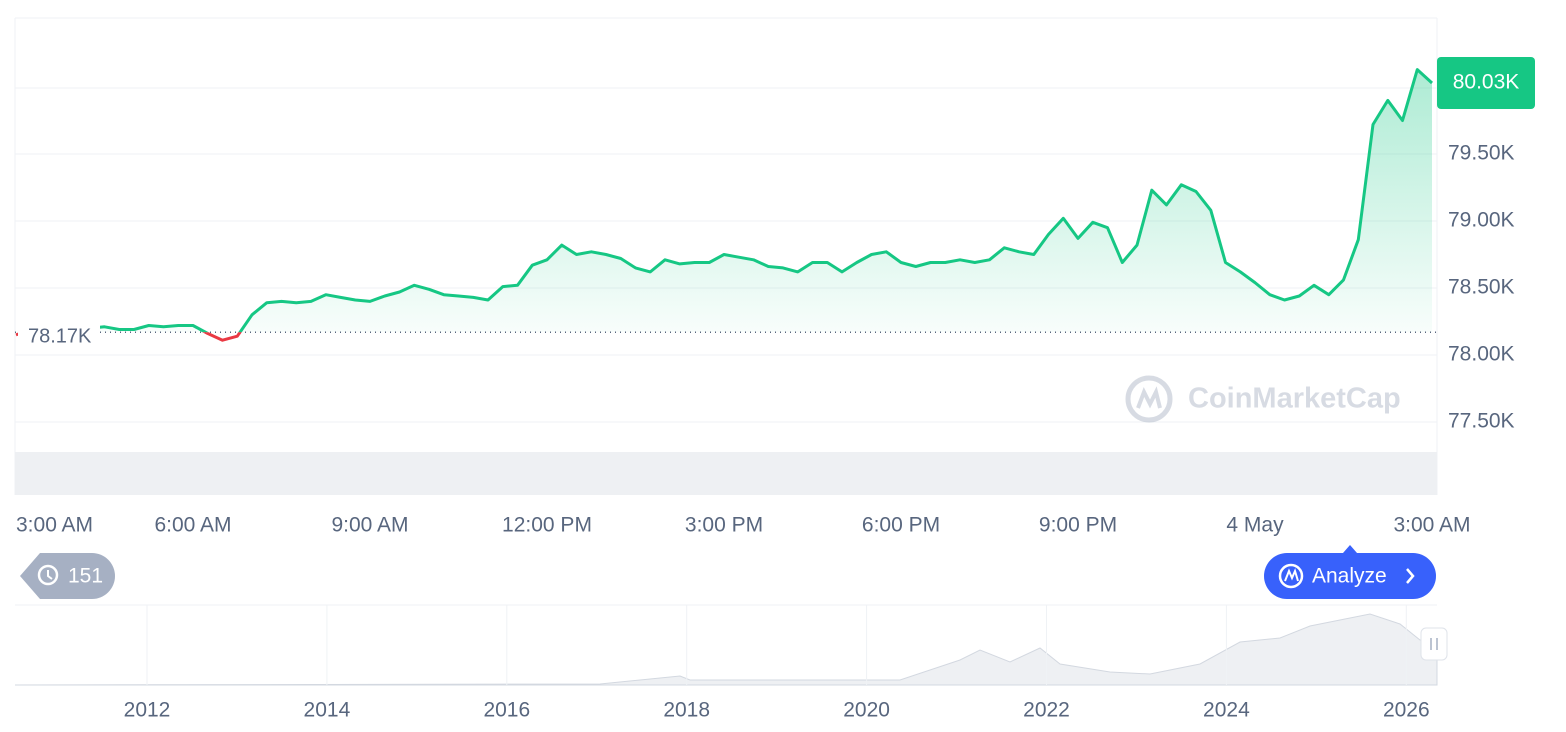 The height and width of the screenshot is (732, 1566). Describe the element at coordinates (1481, 421) in the screenshot. I see `y-tick-label: 77.50K` at that location.